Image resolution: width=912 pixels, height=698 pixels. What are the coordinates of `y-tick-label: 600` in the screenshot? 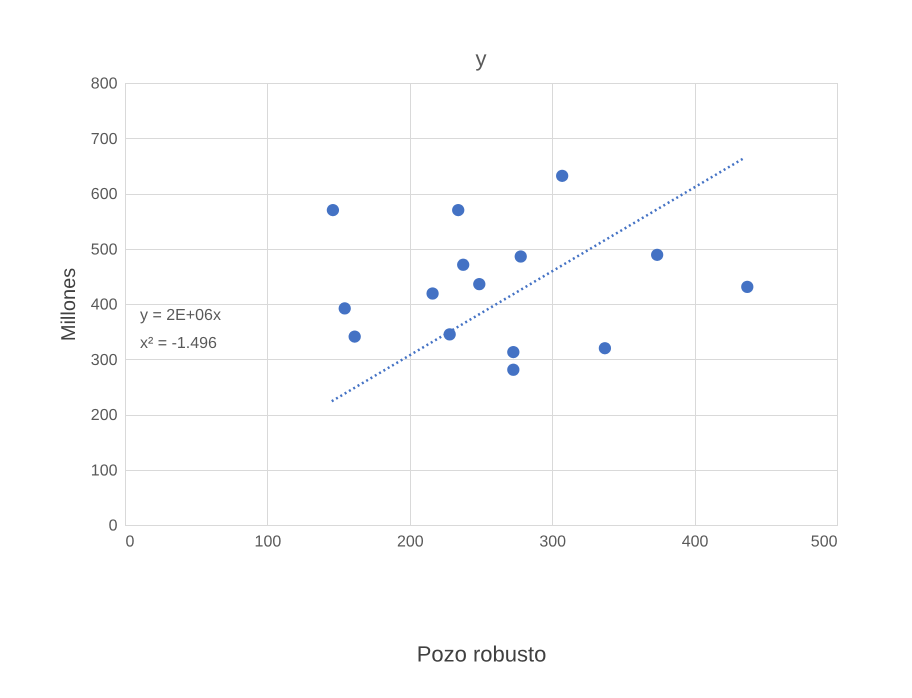 It's located at (104, 194).